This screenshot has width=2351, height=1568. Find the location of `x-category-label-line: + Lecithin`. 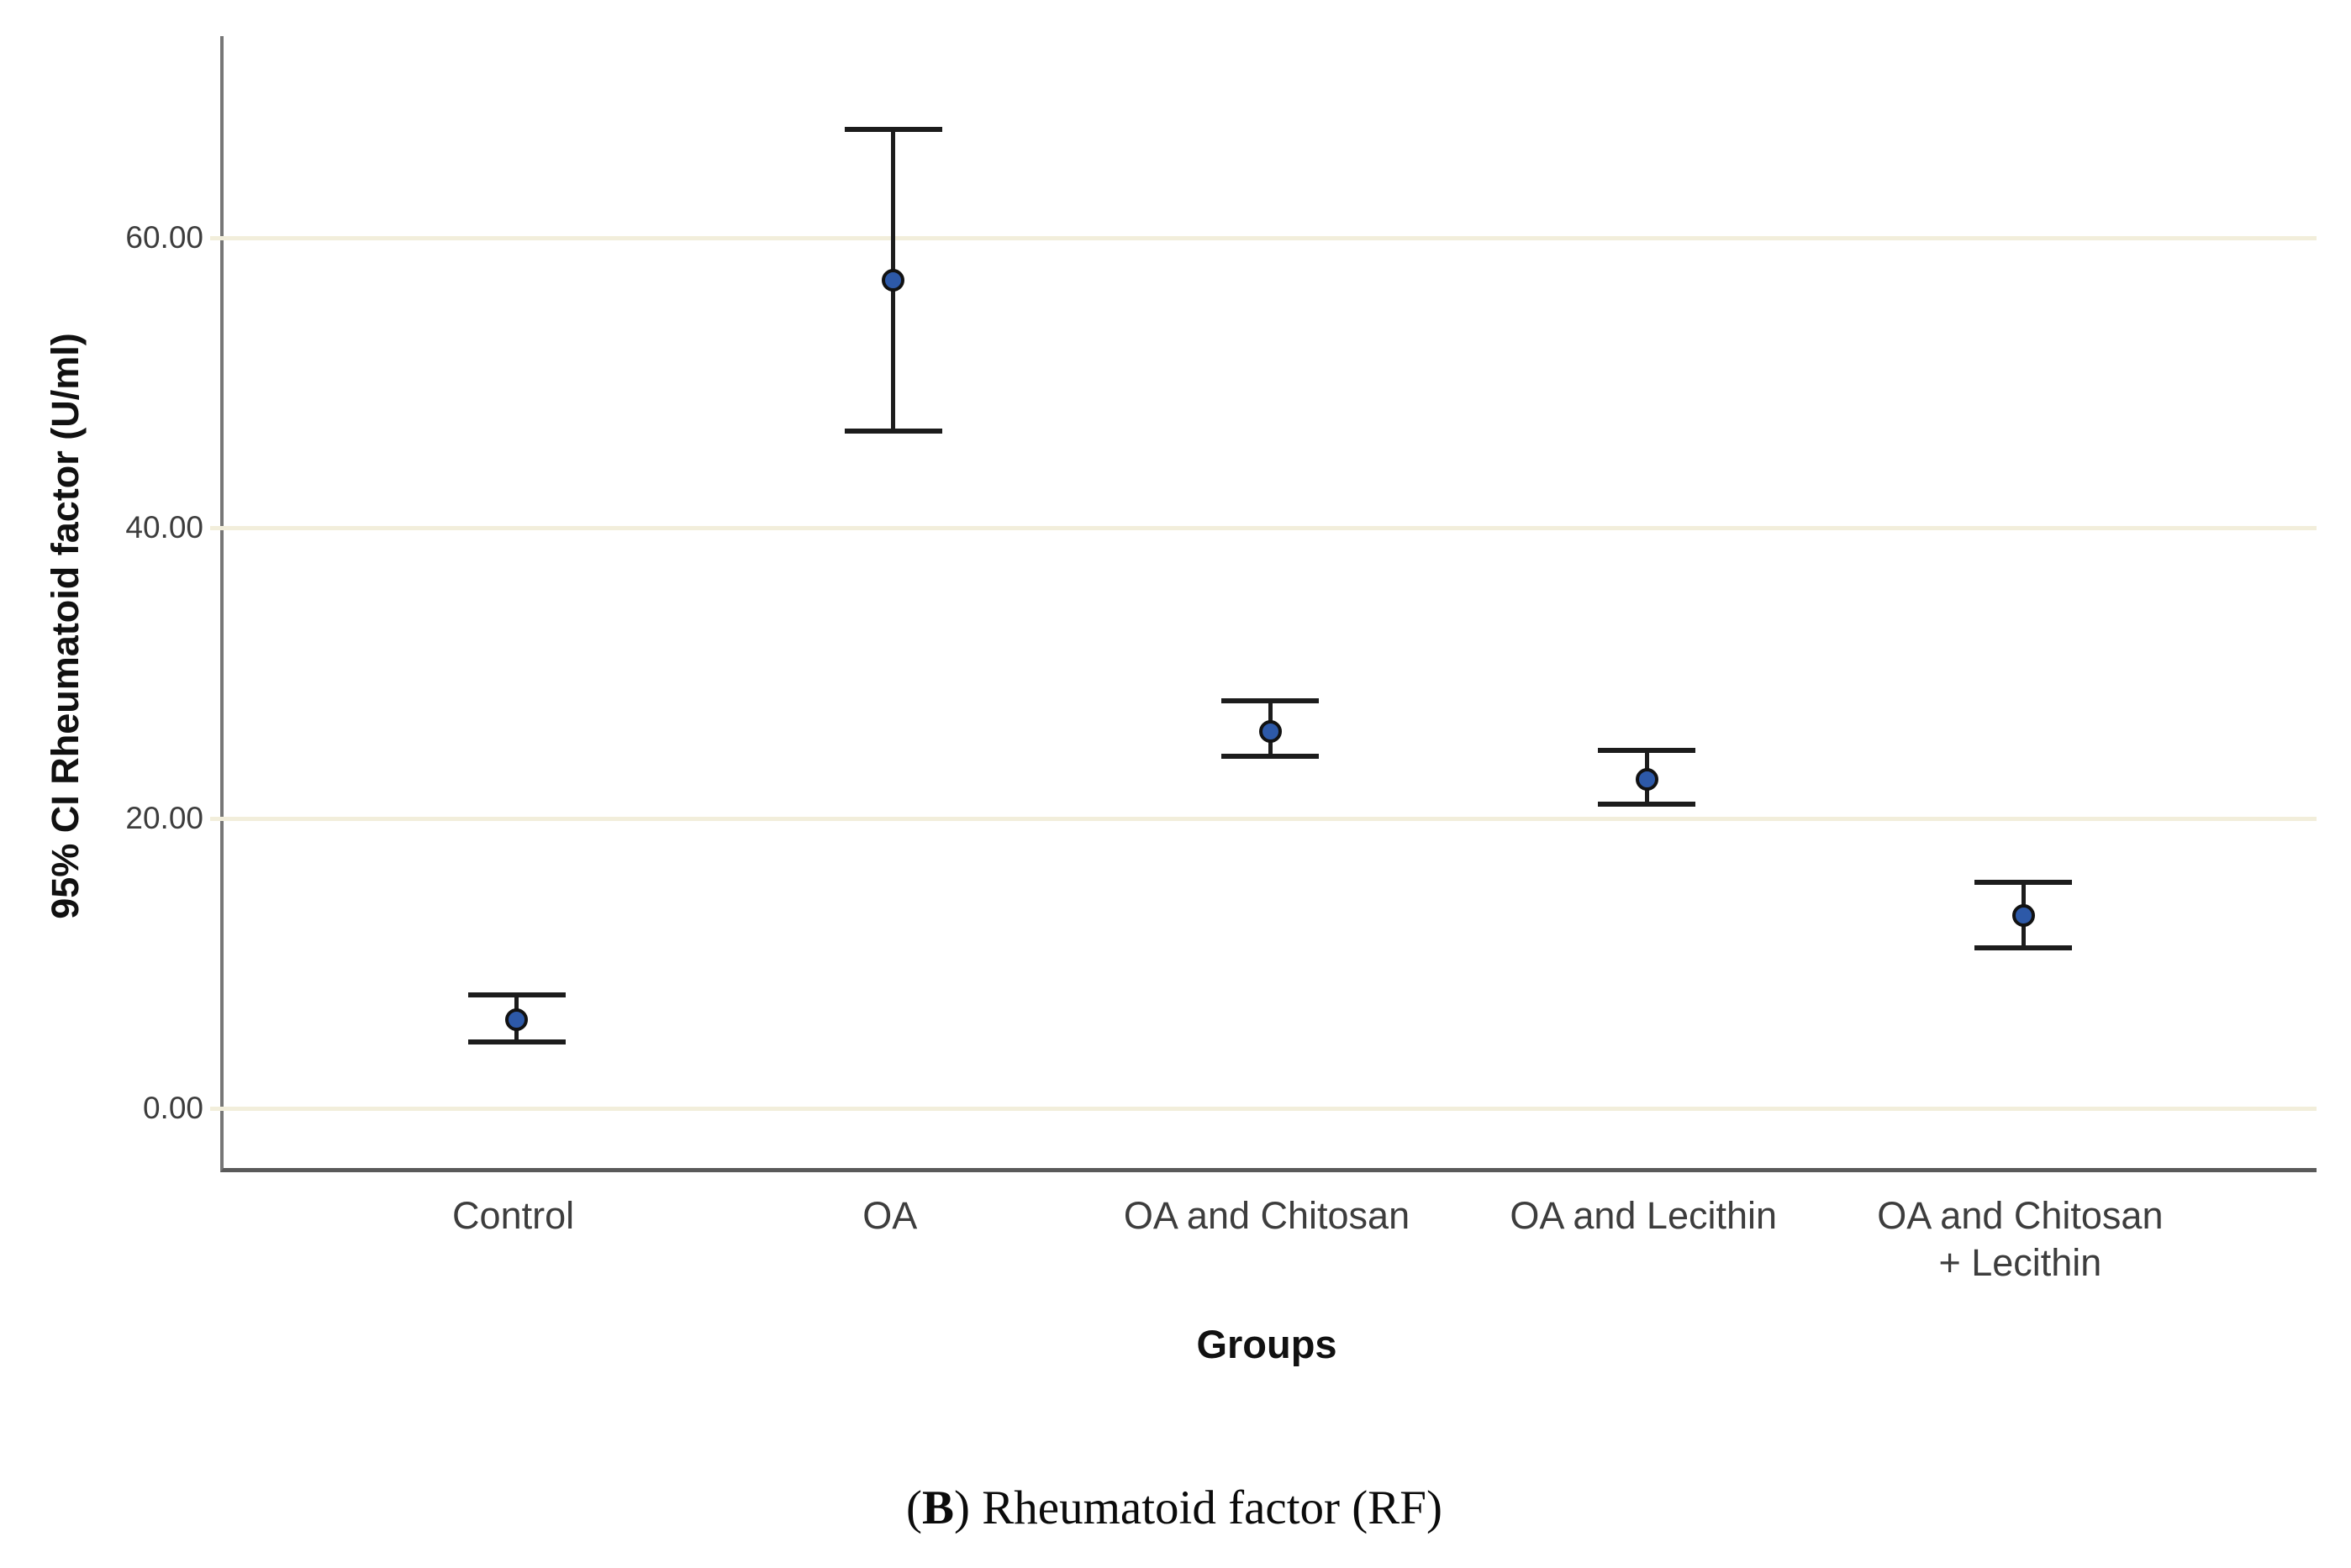

x-category-label-line: + Lecithin is located at coordinates (2020, 1263).